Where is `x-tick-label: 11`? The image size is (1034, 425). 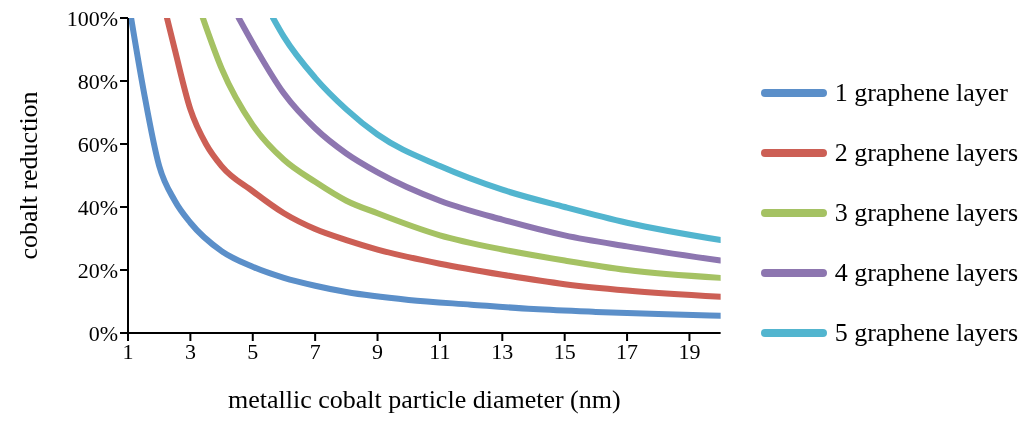 x-tick-label: 11 is located at coordinates (440, 351).